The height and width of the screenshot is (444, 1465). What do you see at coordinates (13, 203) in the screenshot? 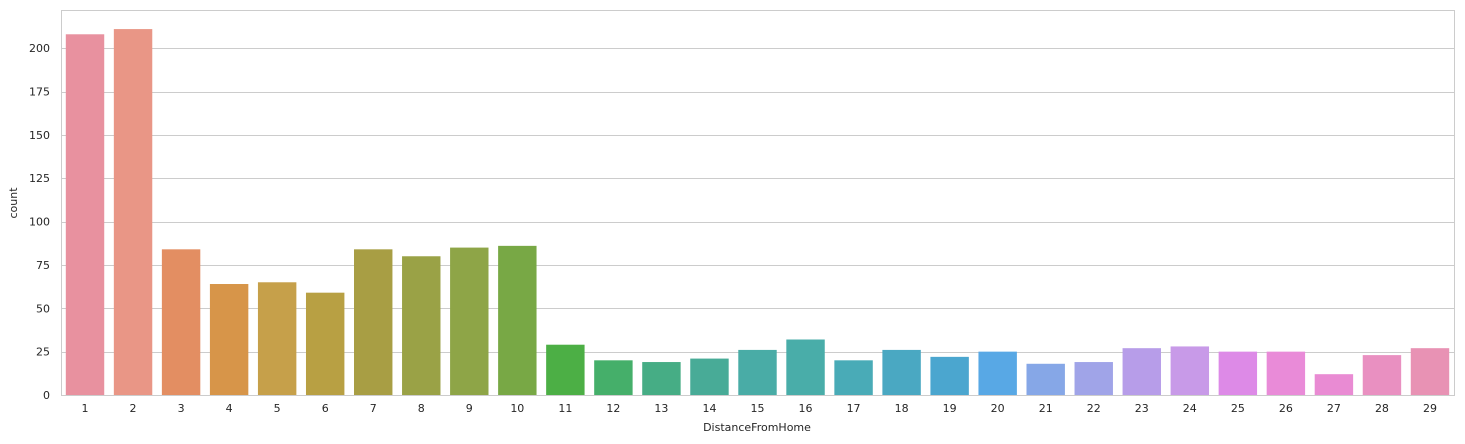
I see `y-axis-title: count` at bounding box center [13, 203].